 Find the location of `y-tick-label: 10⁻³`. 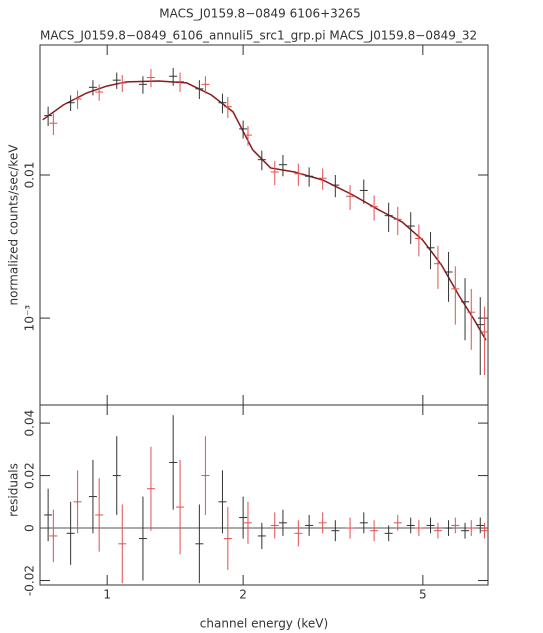

y-tick-label: 10⁻³ is located at coordinates (30, 318).